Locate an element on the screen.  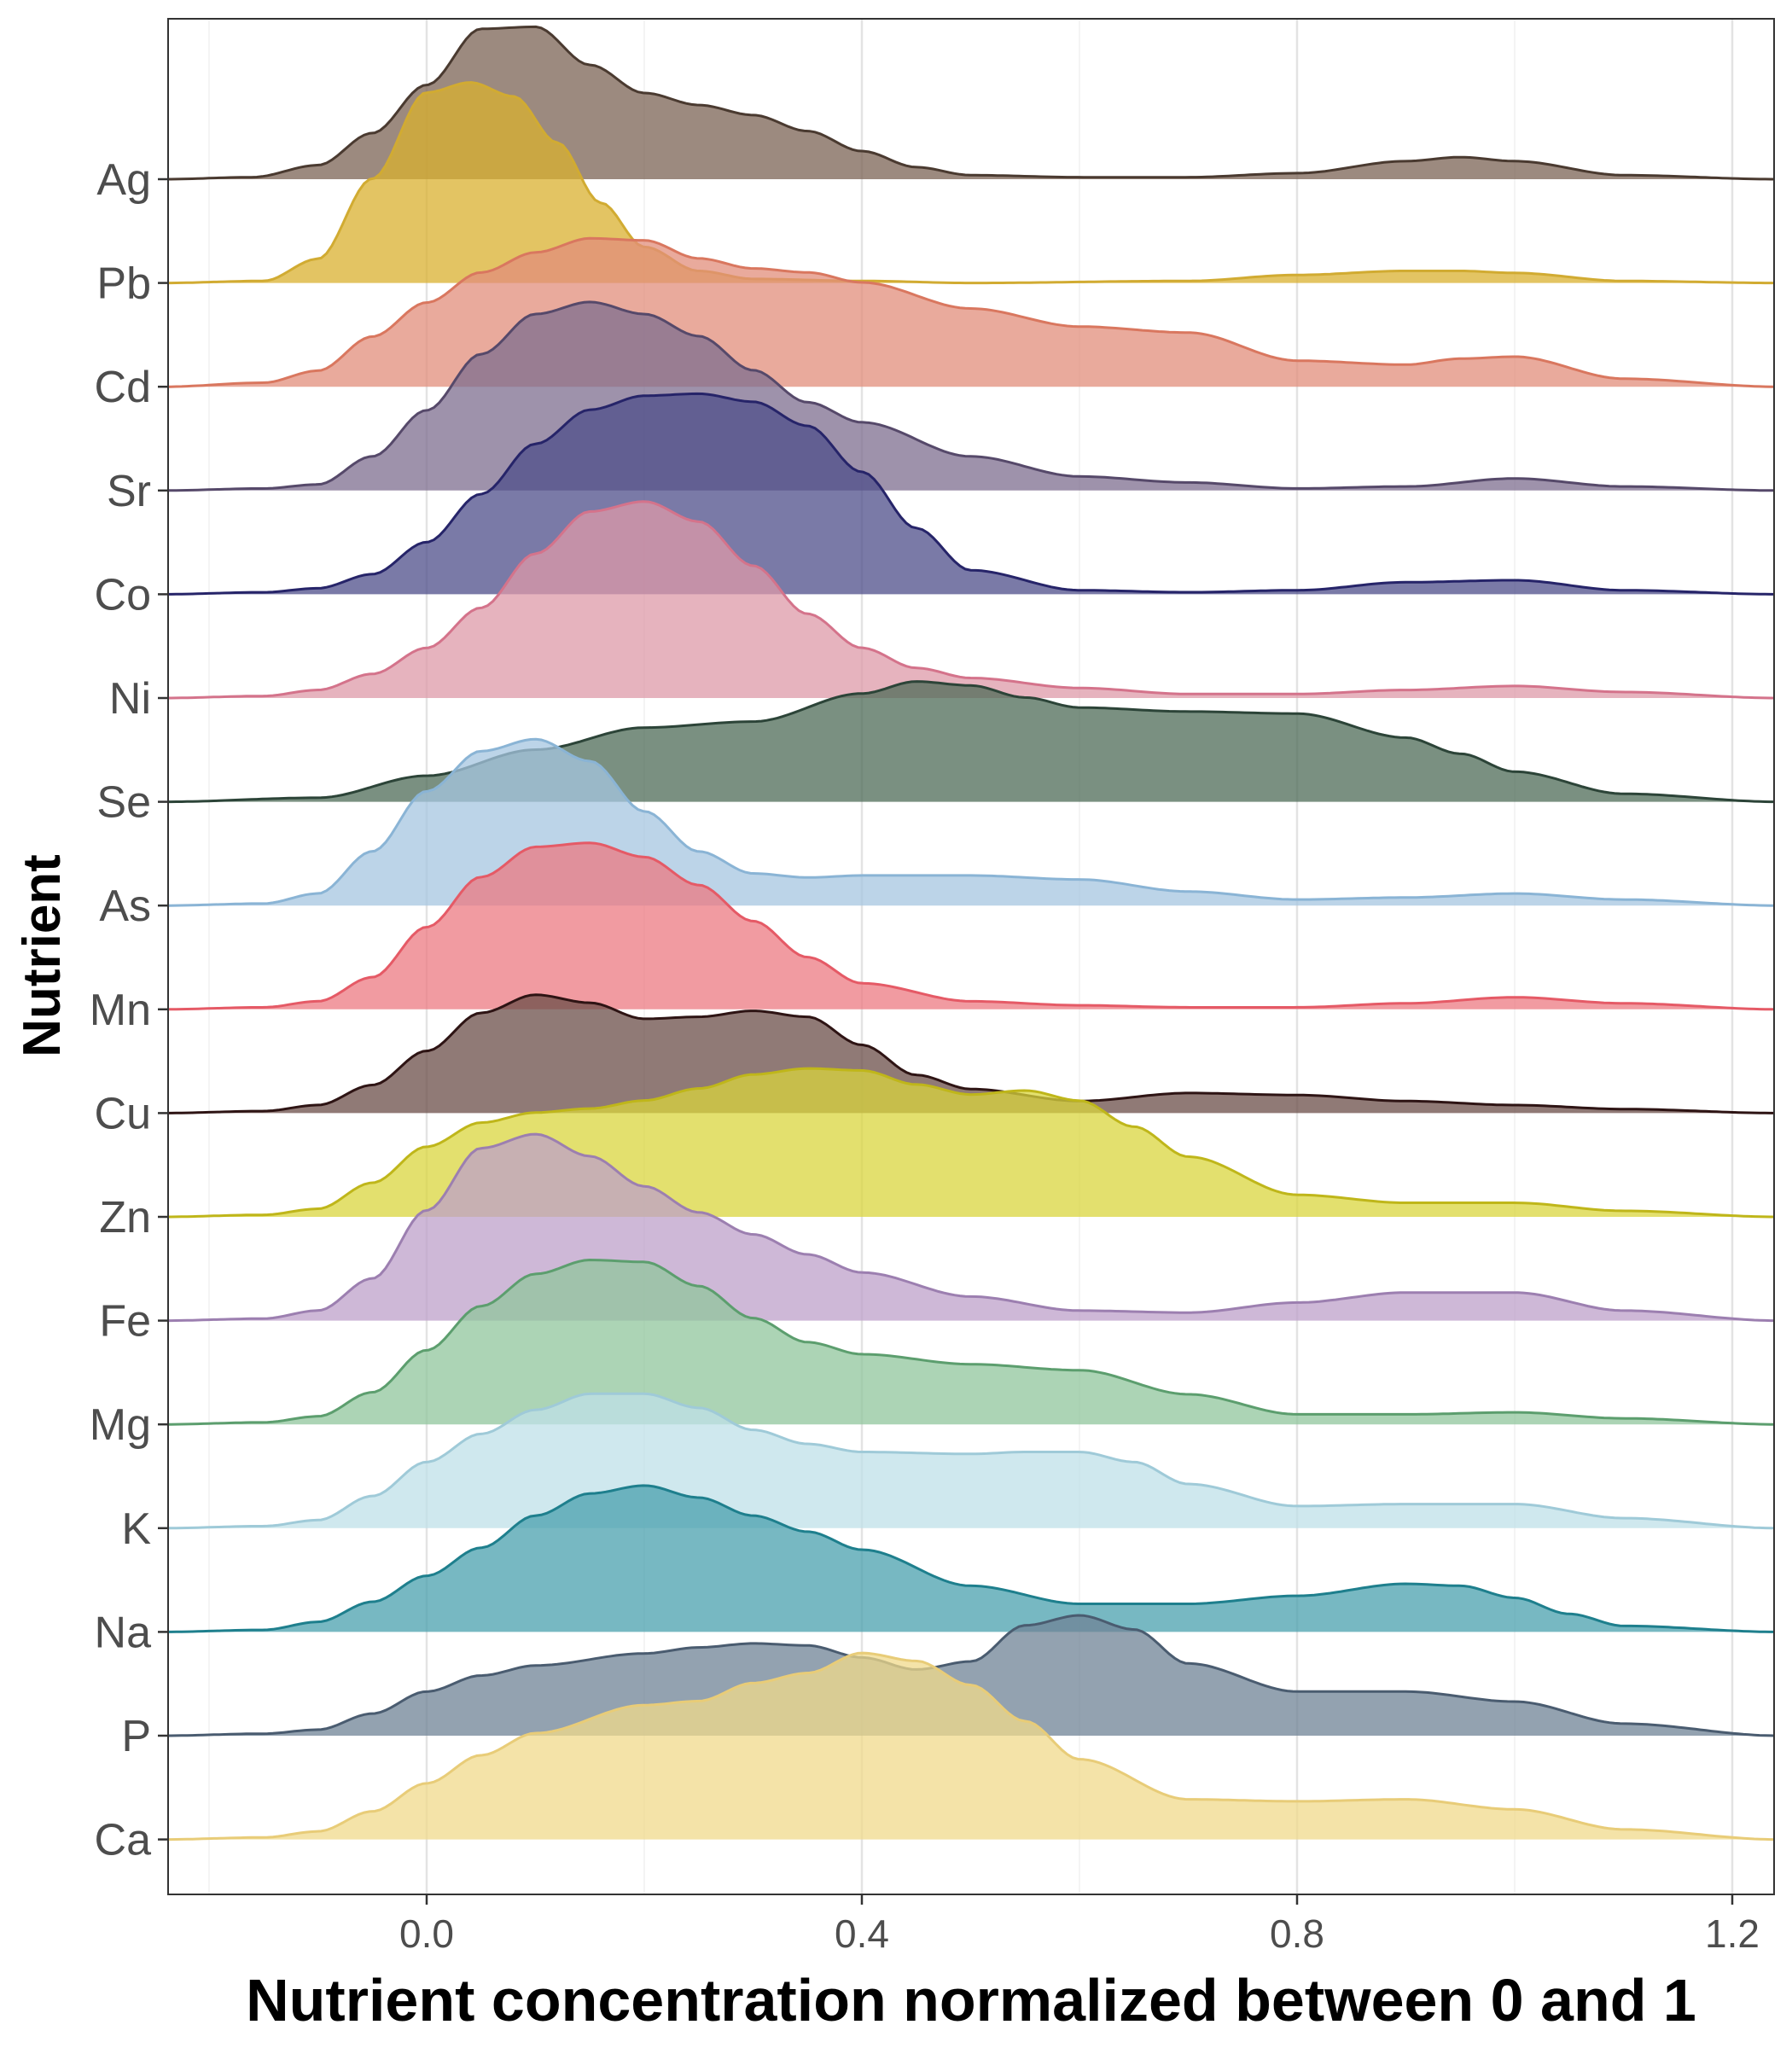
ridge-fill-cu is located at coordinates (971, 1054).